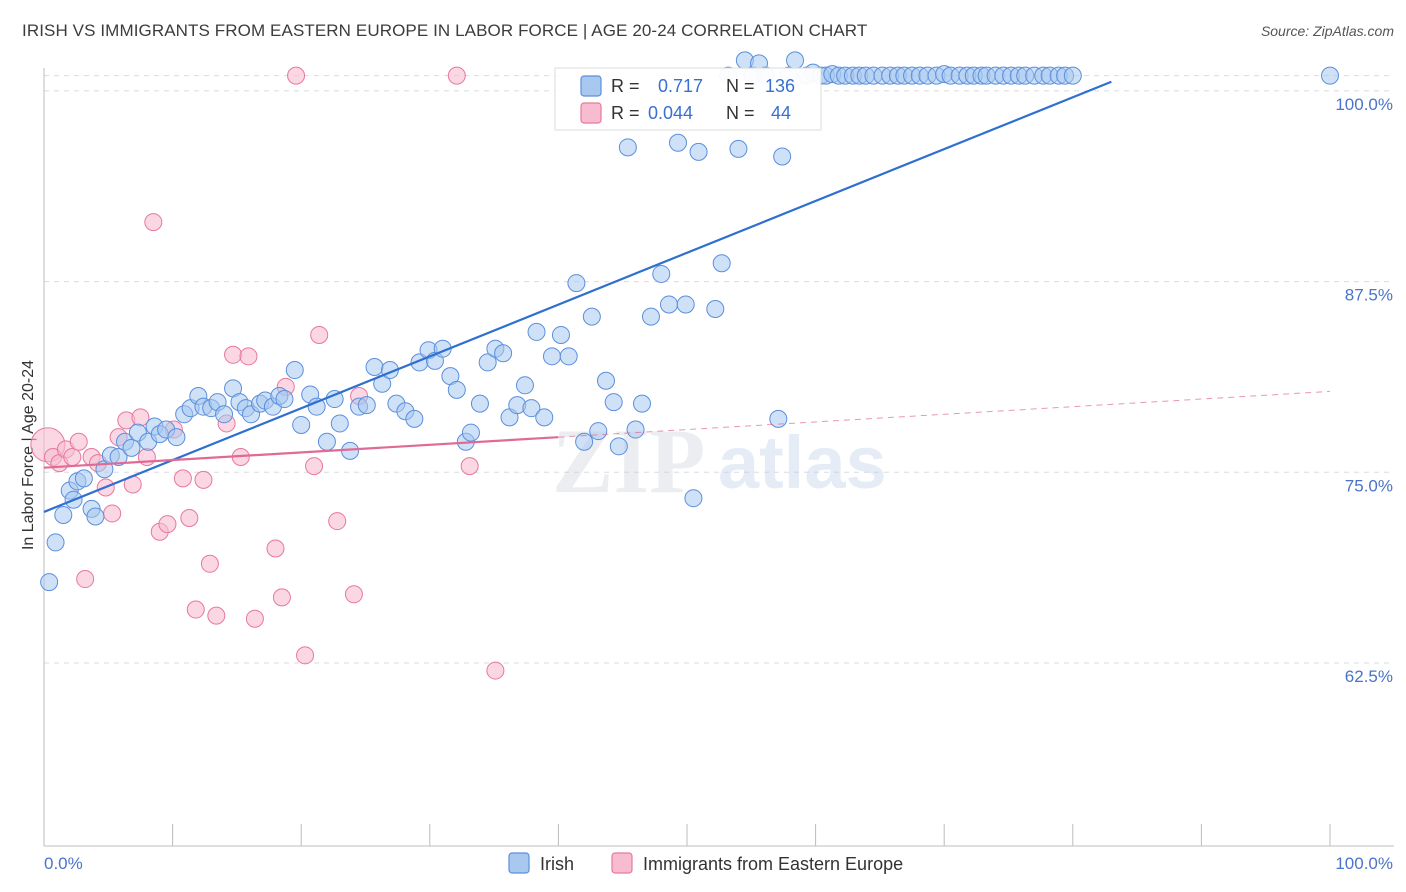 Image resolution: width=1406 pixels, height=892 pixels. I want to click on y-tick-label-2: 87.5%, so click(1369, 295).